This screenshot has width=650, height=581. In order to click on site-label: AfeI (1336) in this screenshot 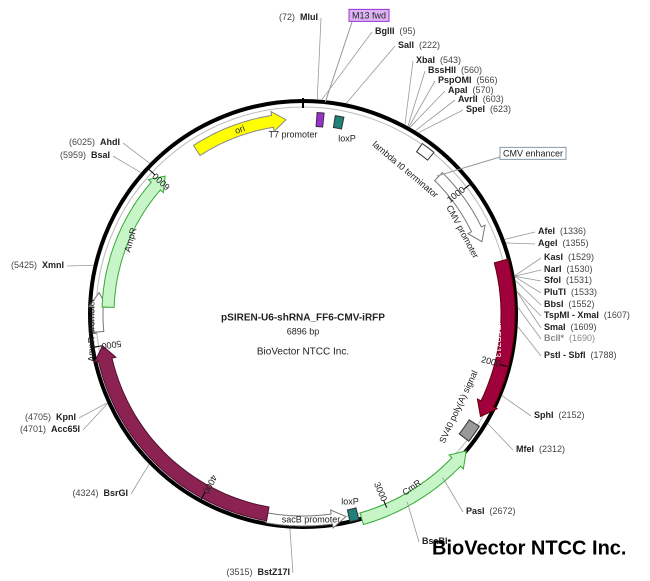, I will do `click(562, 231)`.